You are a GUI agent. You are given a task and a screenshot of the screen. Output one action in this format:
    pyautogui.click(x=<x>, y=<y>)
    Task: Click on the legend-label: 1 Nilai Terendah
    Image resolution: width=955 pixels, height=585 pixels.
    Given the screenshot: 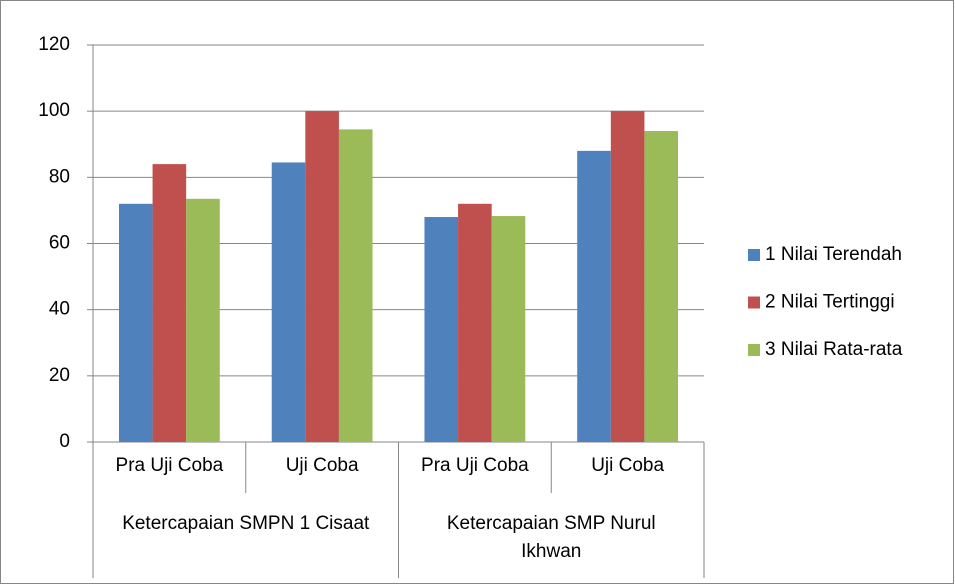 What is the action you would take?
    pyautogui.click(x=833, y=254)
    